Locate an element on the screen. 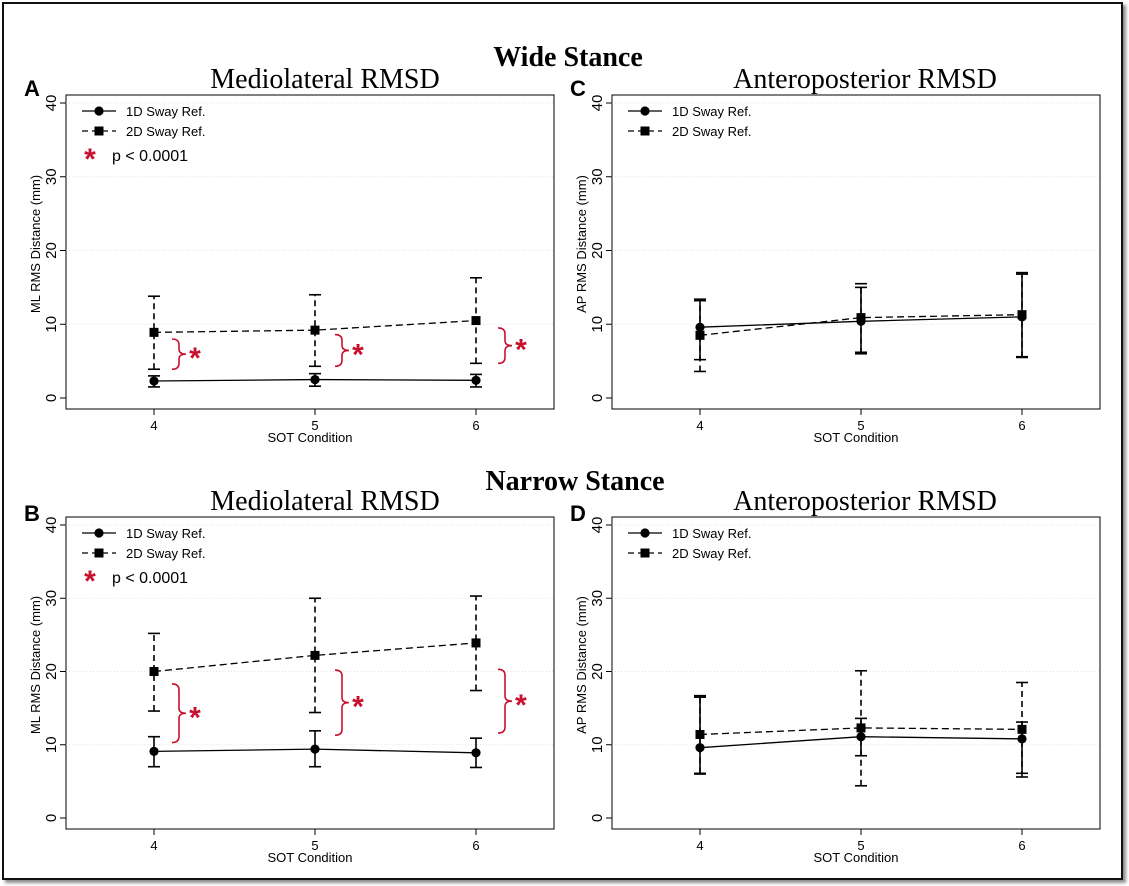 The image size is (1129, 886). row-title-narrow: Narrow Stance is located at coordinates (574, 481).